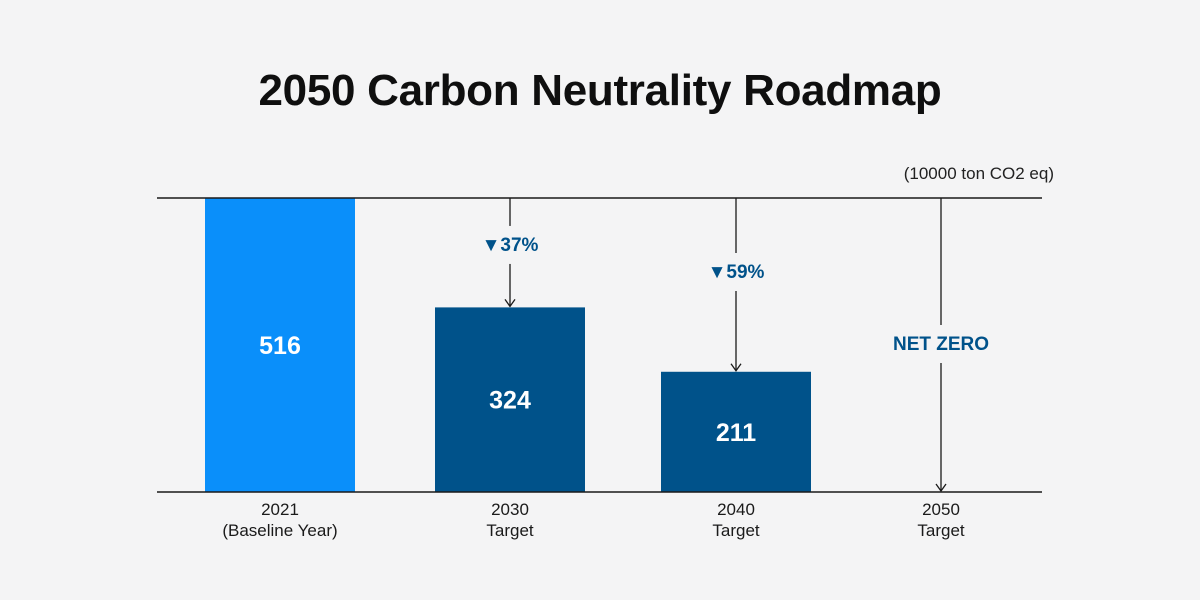 The height and width of the screenshot is (600, 1200). What do you see at coordinates (978, 173) in the screenshot?
I see `unit-label: (10000 ton CO2 eq)` at bounding box center [978, 173].